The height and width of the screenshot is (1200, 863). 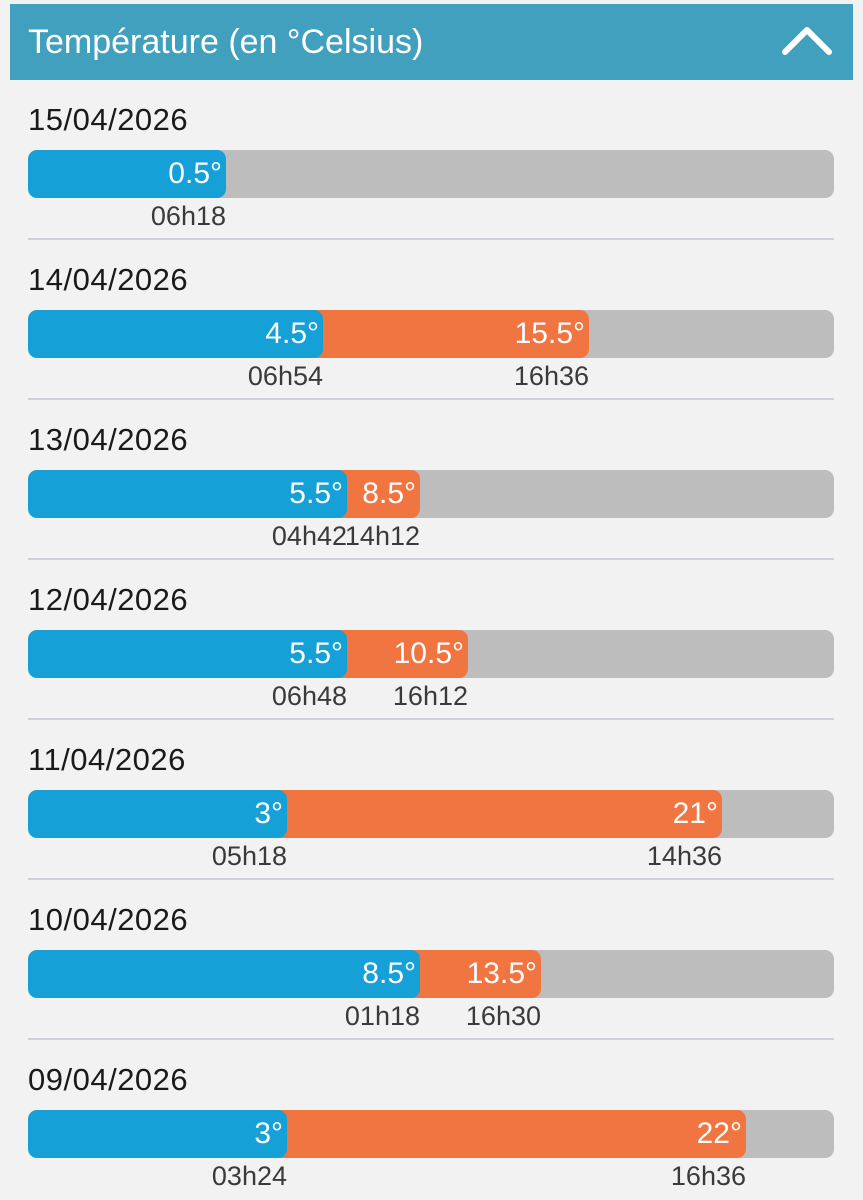 What do you see at coordinates (431, 174) in the screenshot?
I see `temperature-track: 0.5°` at bounding box center [431, 174].